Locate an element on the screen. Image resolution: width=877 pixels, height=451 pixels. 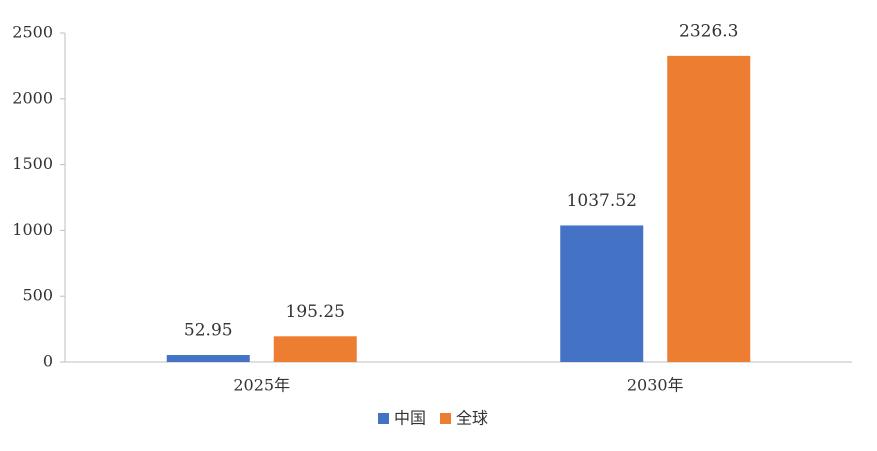
x-tick-label: 2025年 is located at coordinates (261, 385).